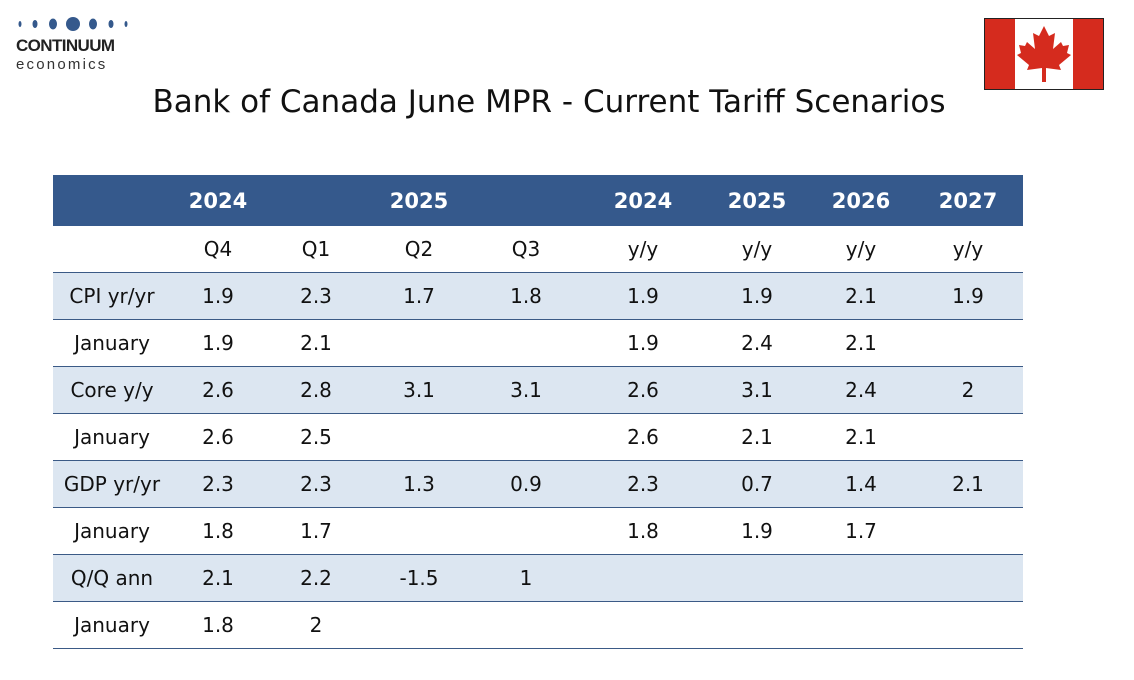  What do you see at coordinates (419, 578) in the screenshot?
I see `table-cell: -1.5` at bounding box center [419, 578].